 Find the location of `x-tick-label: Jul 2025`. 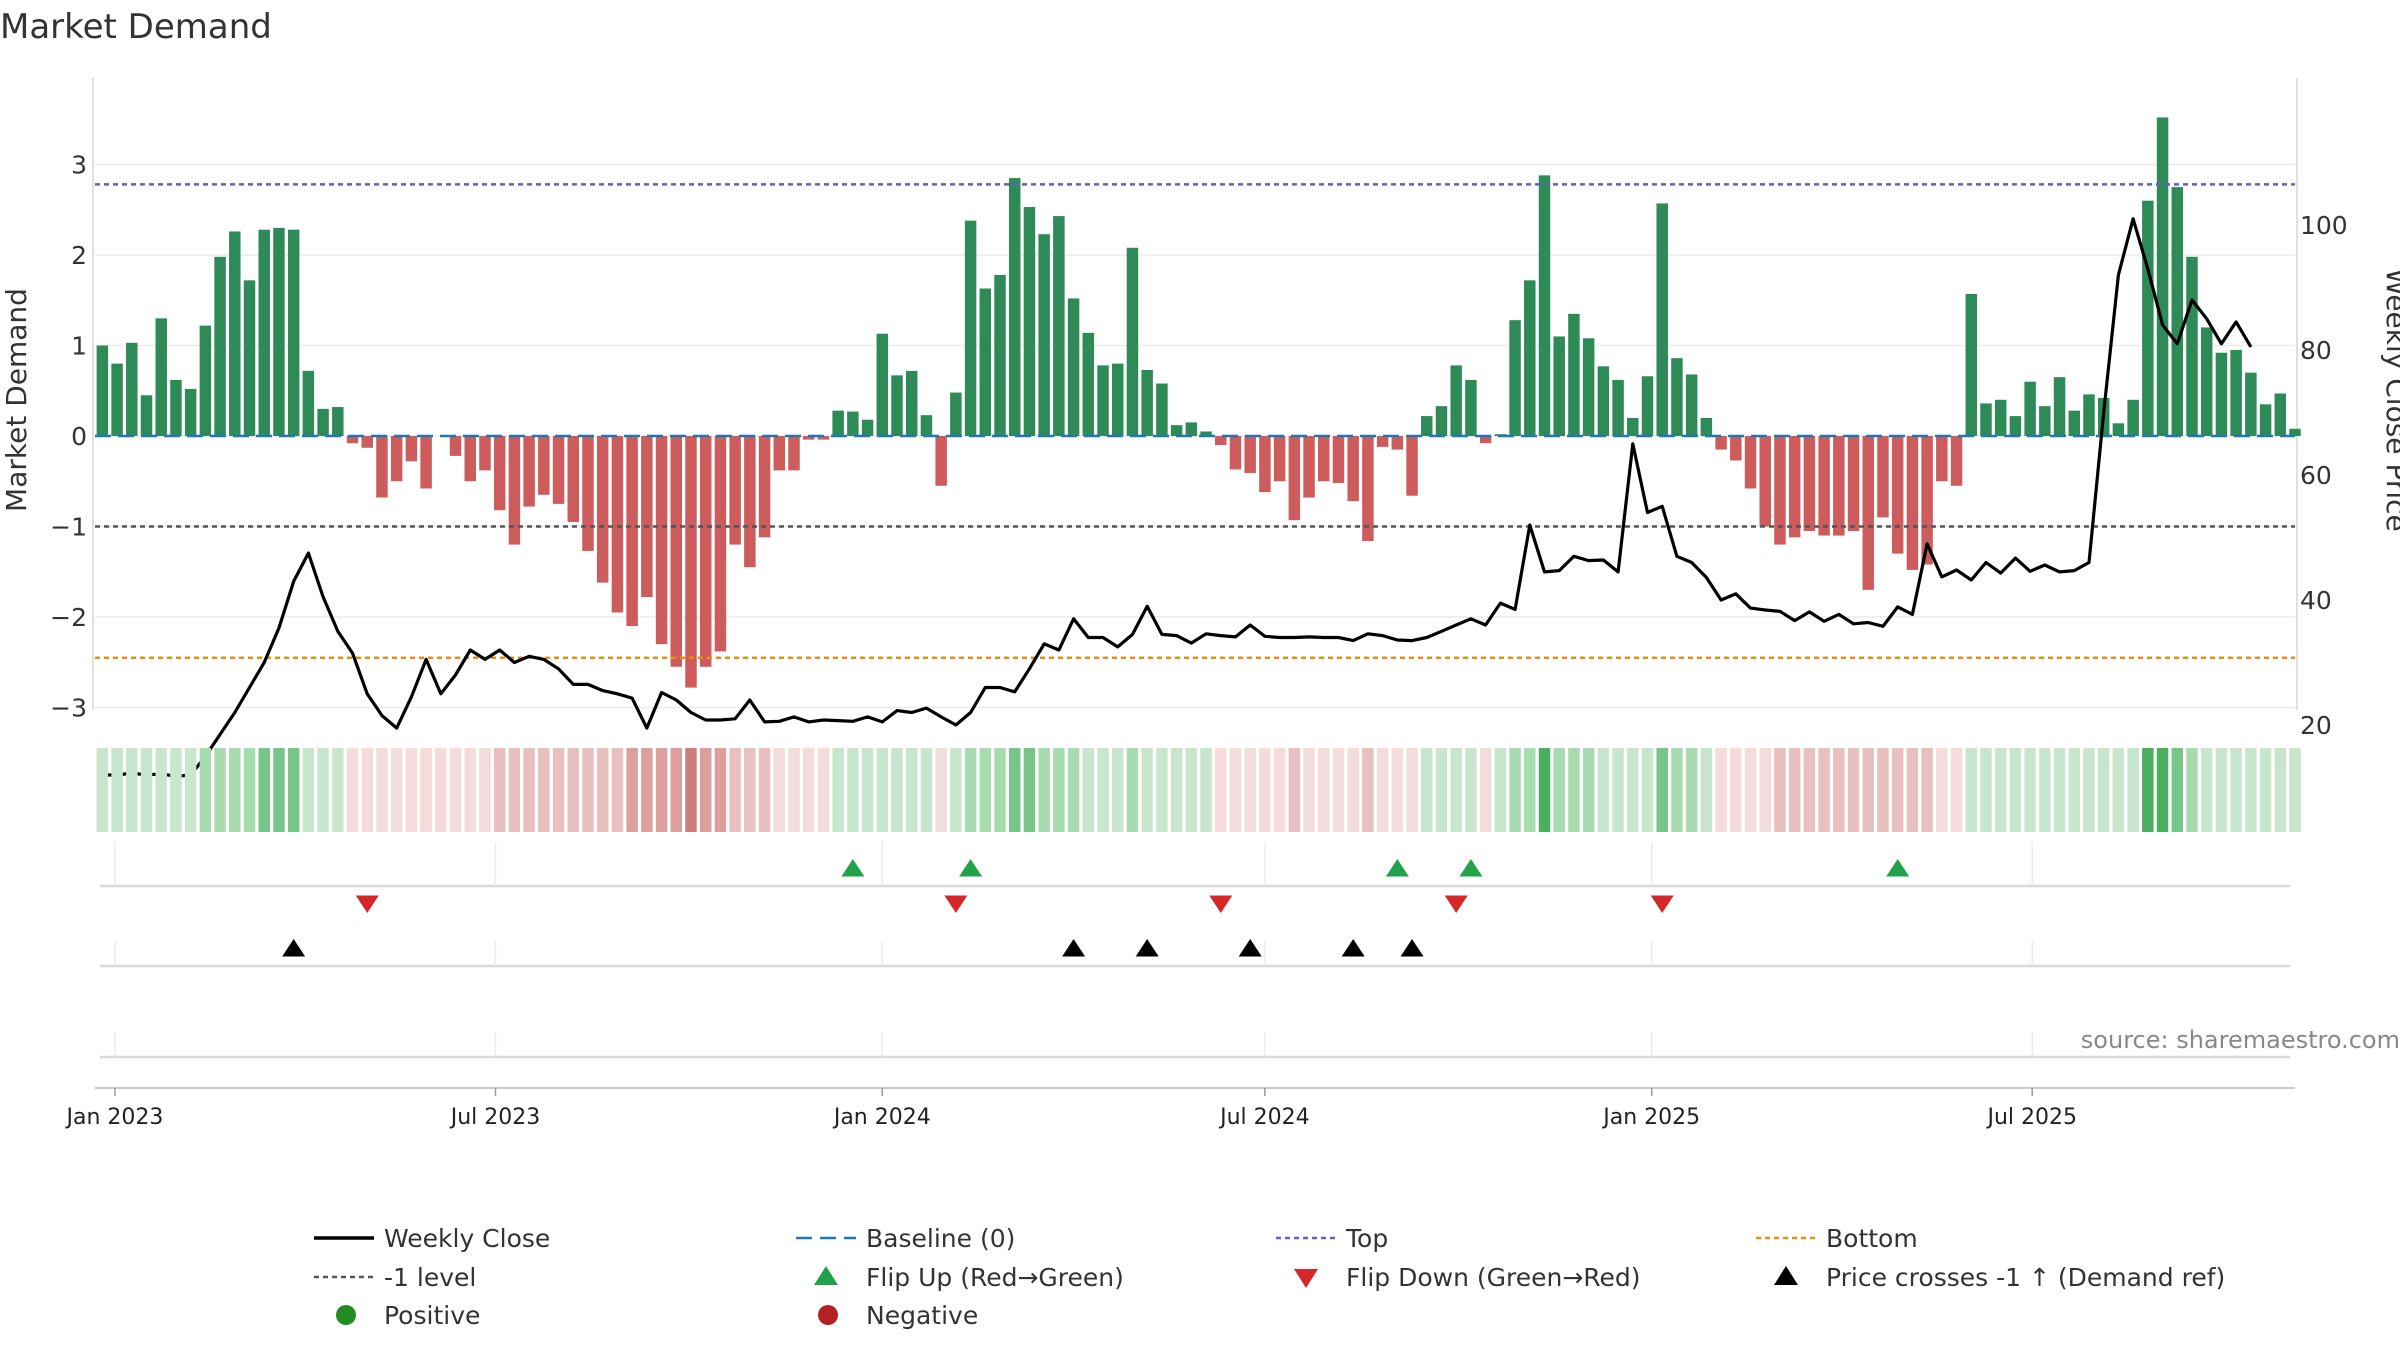

x-tick-label: Jul 2025 is located at coordinates (2031, 1117).